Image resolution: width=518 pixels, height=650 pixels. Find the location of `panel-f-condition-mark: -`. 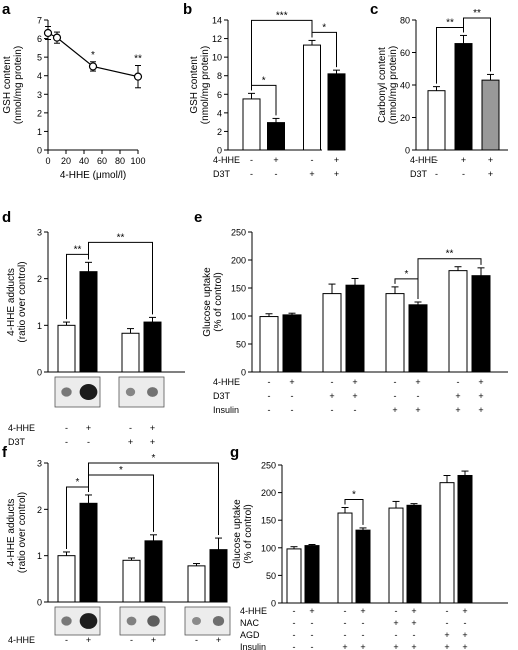

panel-f-condition-mark: - is located at coordinates (131, 640).